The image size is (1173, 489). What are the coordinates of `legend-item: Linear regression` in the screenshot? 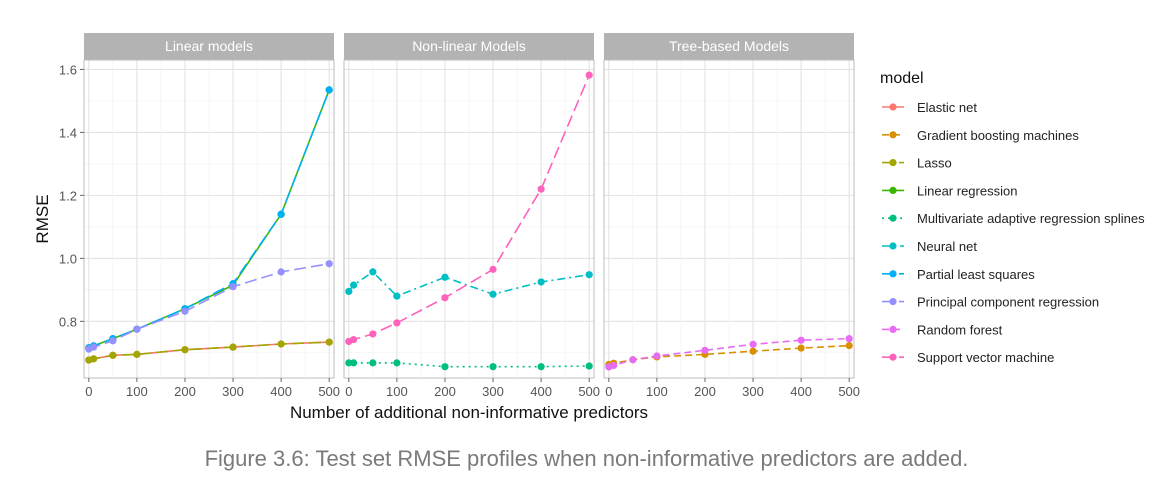 It's located at (949, 190).